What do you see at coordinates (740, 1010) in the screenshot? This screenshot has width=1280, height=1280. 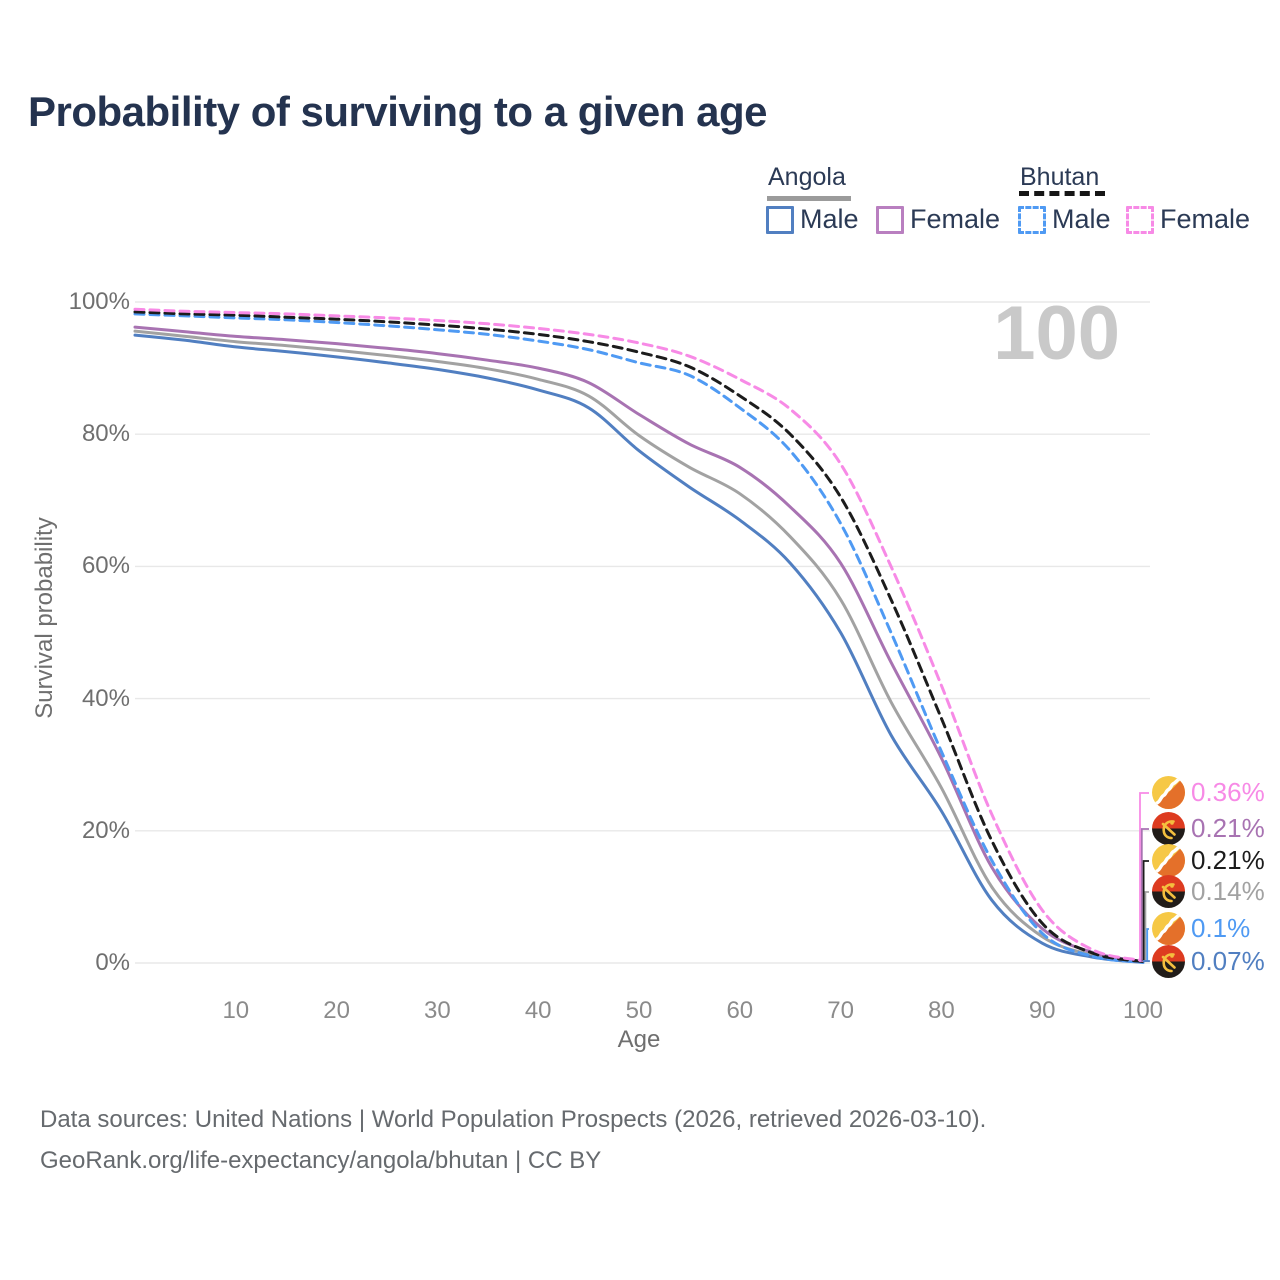 I see `x-tick-label: 60` at bounding box center [740, 1010].